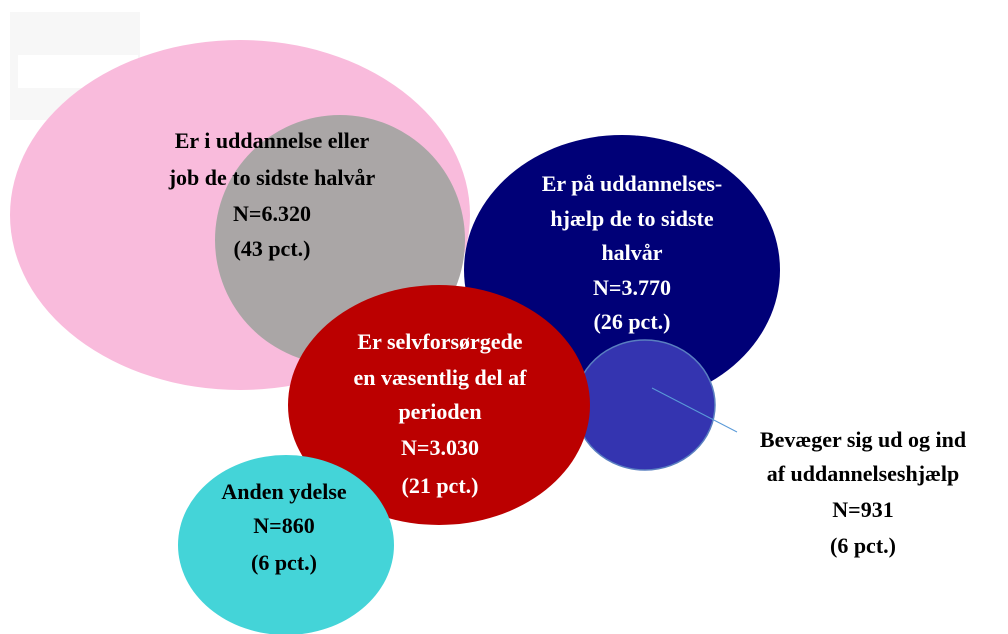  I want to click on node-label: (21 pct.), so click(440, 485).